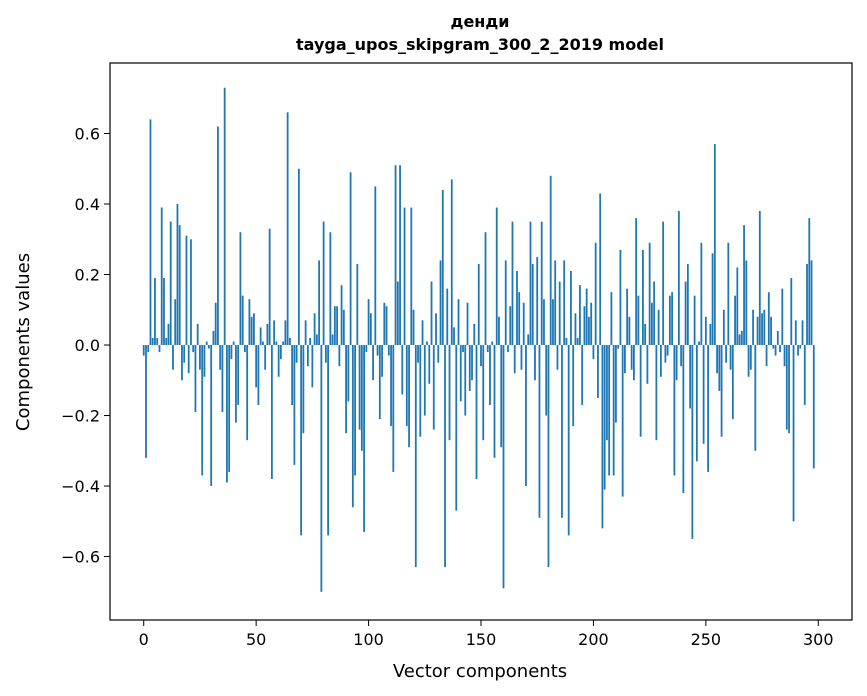 The image size is (867, 696). Describe the element at coordinates (87, 275) in the screenshot. I see `y-tick-label: 0.2` at that location.